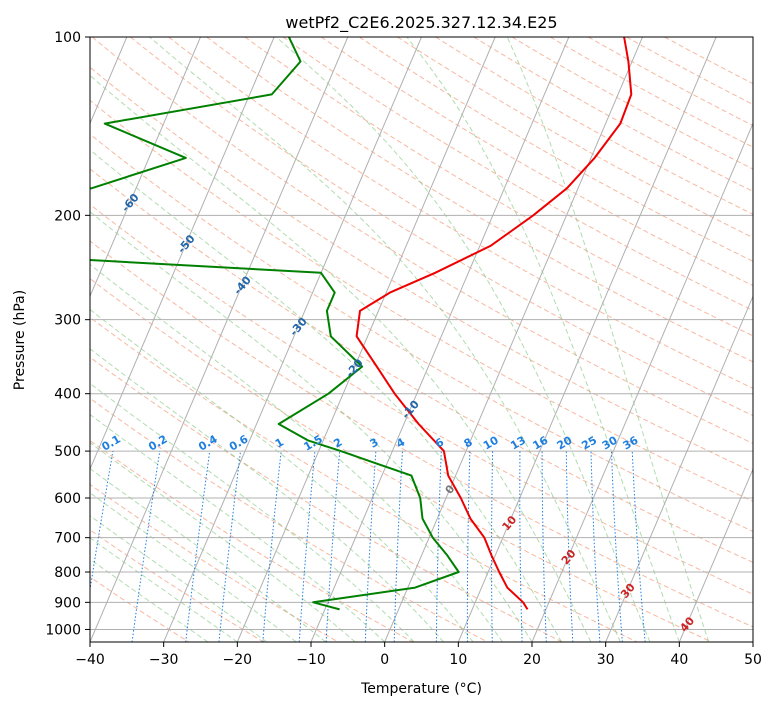  I want to click on y-tick-label: 900, so click(67, 603).